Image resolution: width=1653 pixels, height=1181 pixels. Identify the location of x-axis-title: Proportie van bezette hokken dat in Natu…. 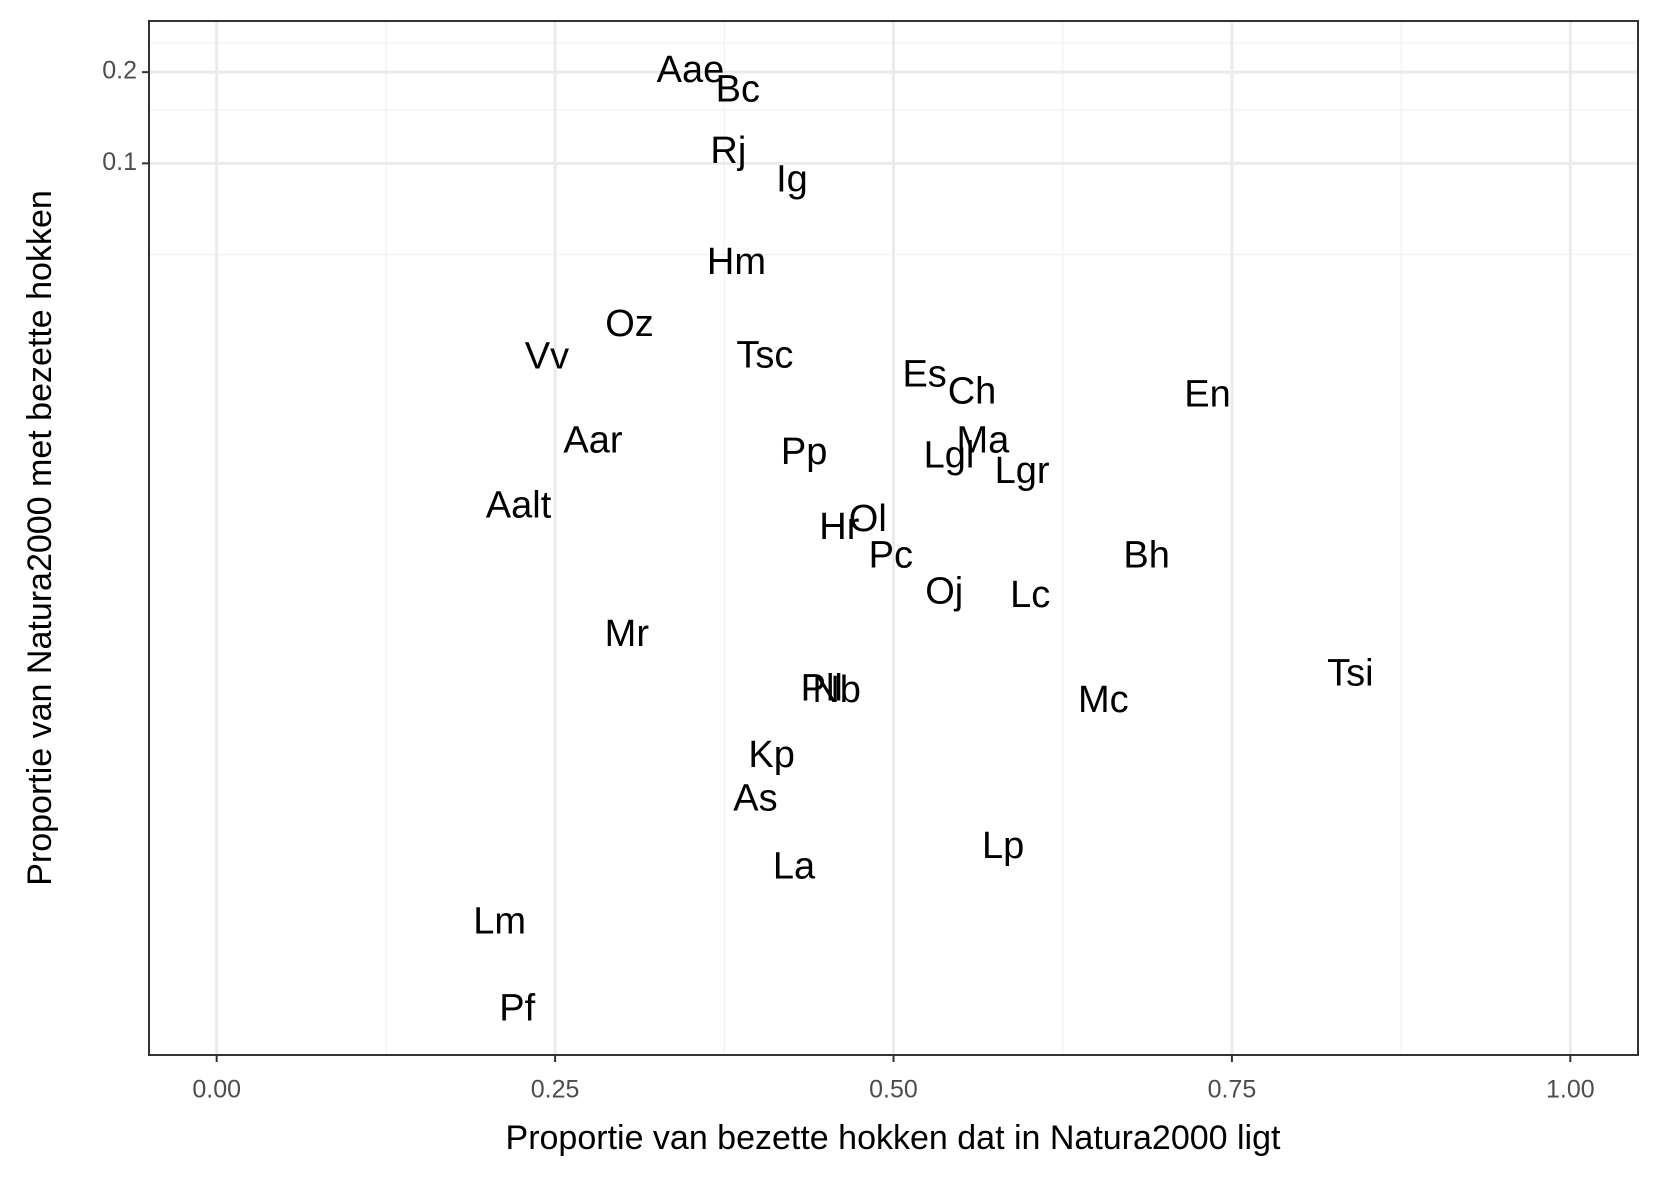
(893, 1138).